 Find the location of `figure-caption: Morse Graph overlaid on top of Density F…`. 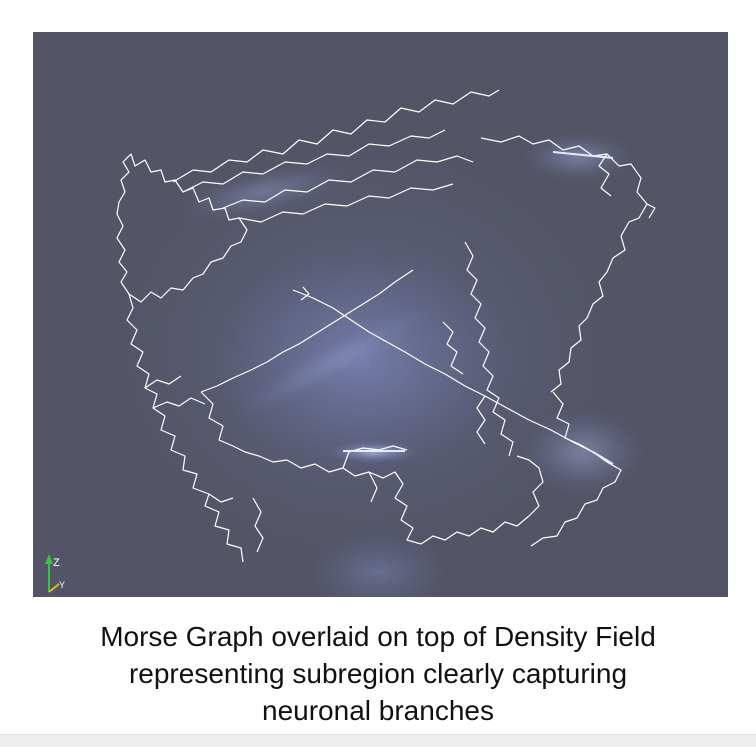

figure-caption: Morse Graph overlaid on top of Density F… is located at coordinates (378, 673).